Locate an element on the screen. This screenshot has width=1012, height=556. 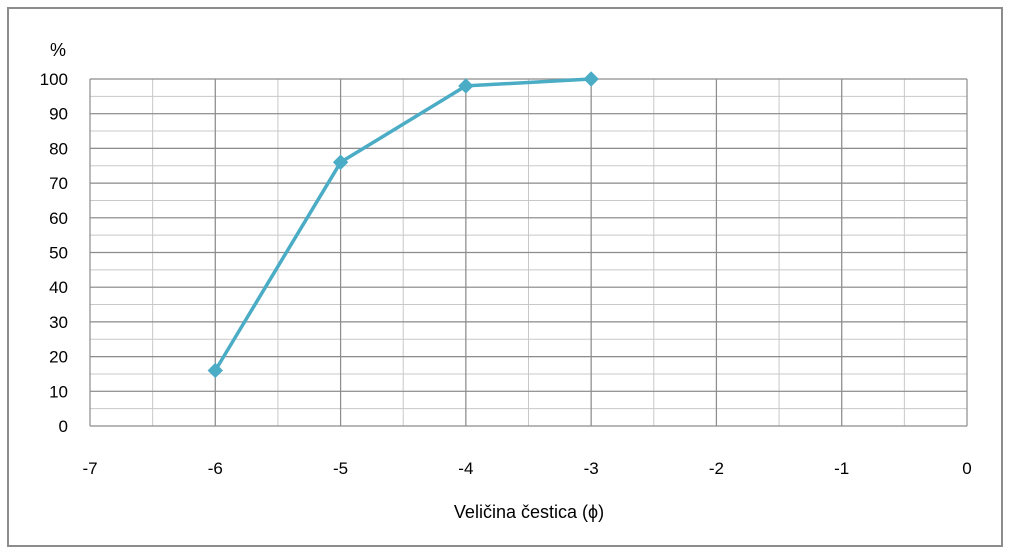
x-tick-label: -7 is located at coordinates (89, 468).